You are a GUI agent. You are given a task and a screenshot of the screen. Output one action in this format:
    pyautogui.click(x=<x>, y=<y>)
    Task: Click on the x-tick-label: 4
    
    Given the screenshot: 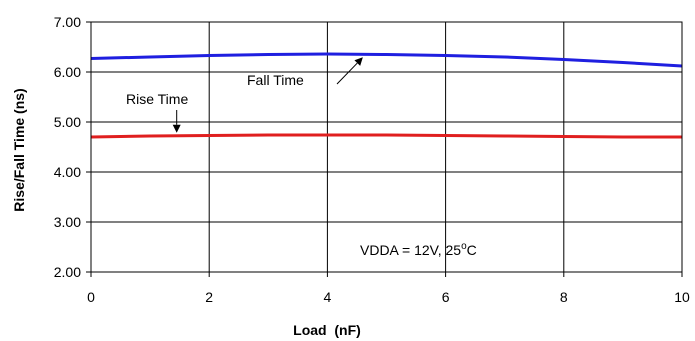 What is the action you would take?
    pyautogui.click(x=328, y=297)
    